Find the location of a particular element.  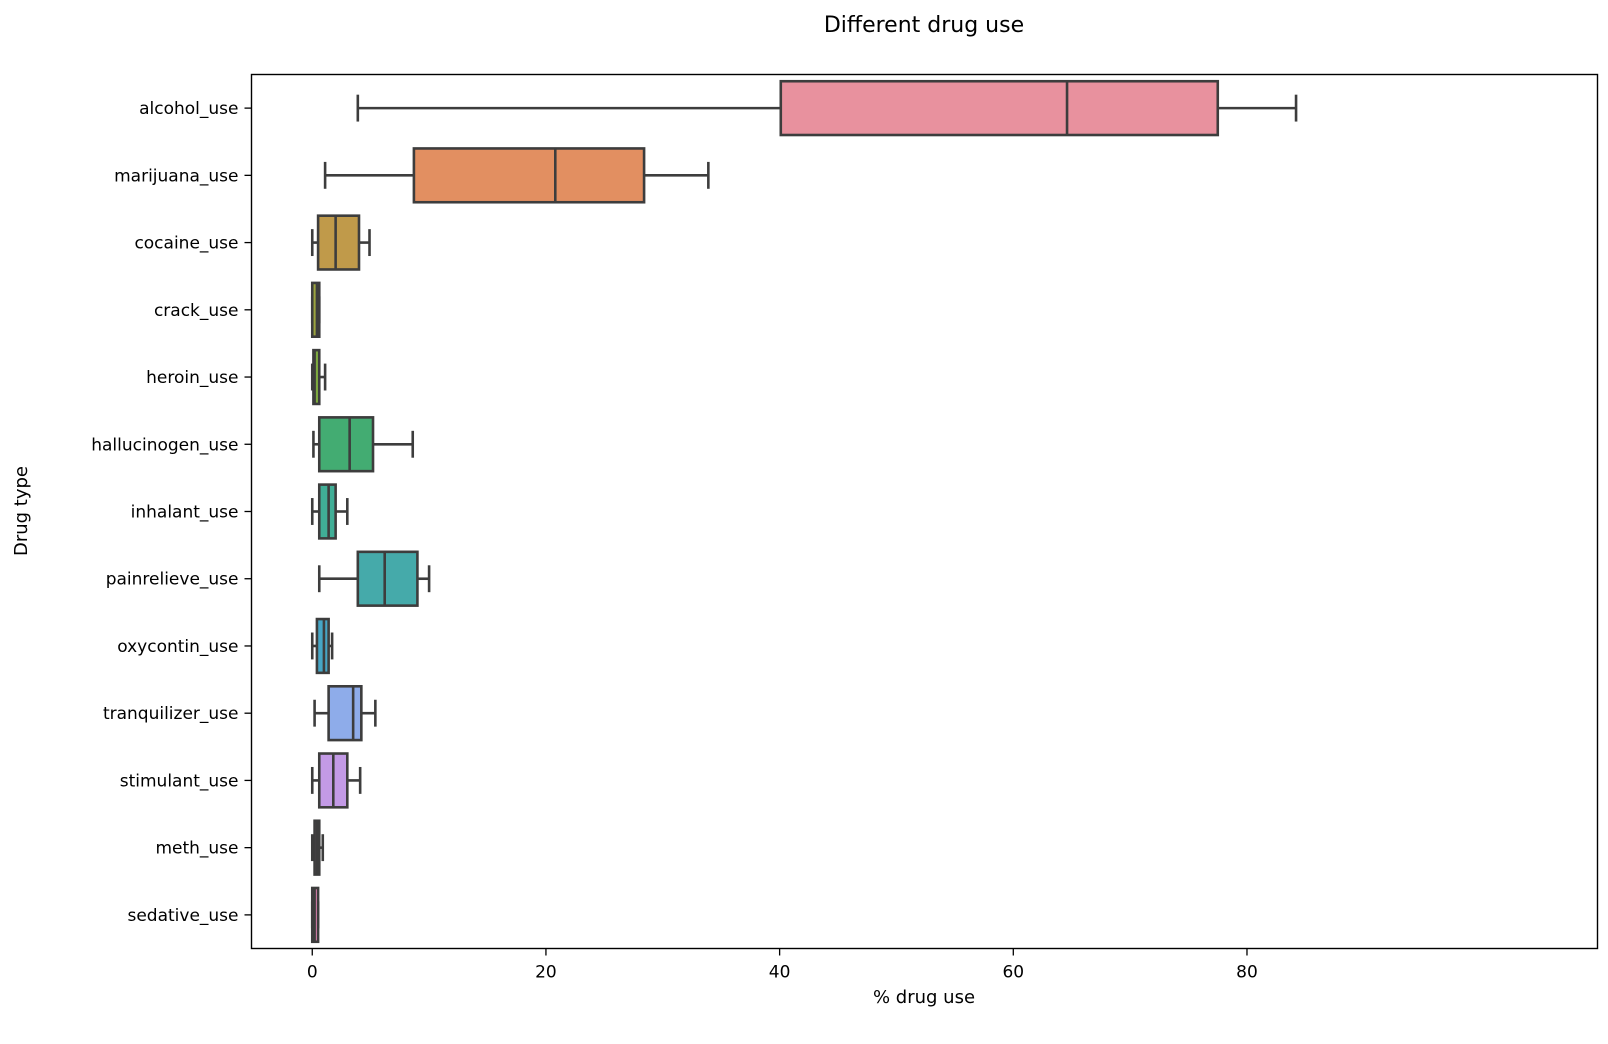

x-tick-label: 20 is located at coordinates (546, 973).